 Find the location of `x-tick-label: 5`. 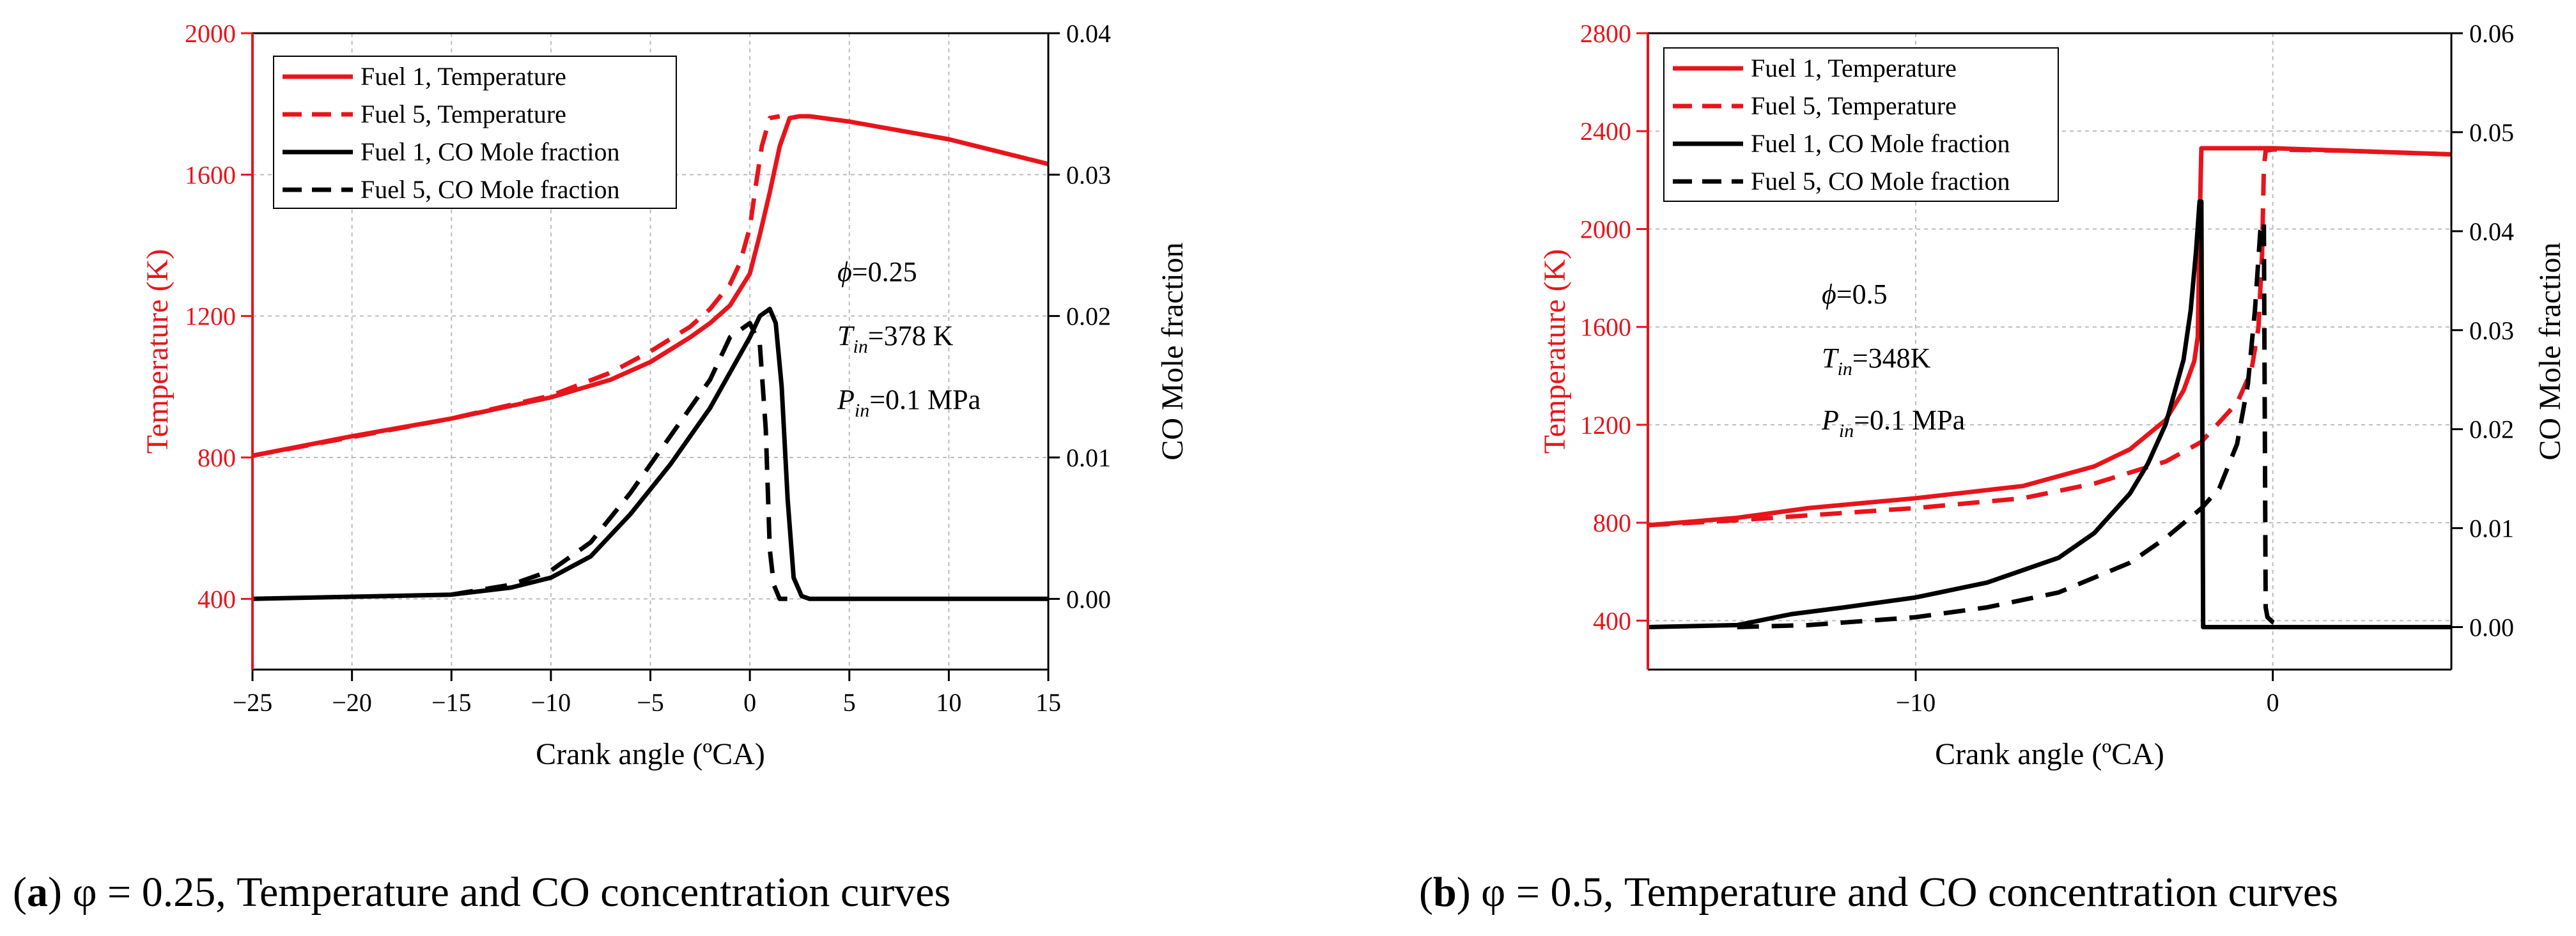

x-tick-label: 5 is located at coordinates (850, 702).